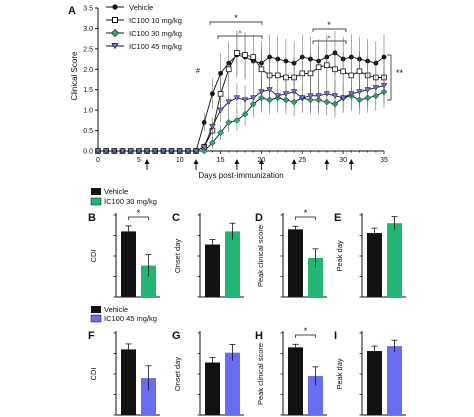 The width and height of the screenshot is (474, 417). I want to click on y-axis-label: Clinical Score, so click(74, 75).